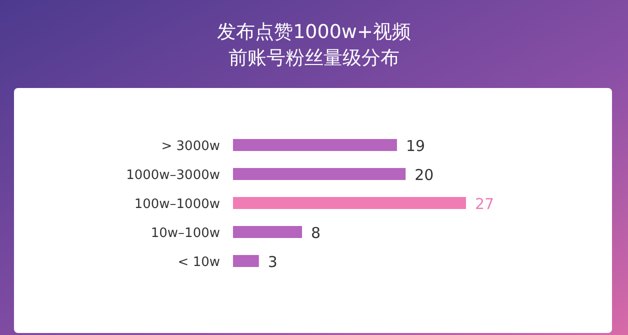 Image resolution: width=628 pixels, height=335 pixels. What do you see at coordinates (314, 45) in the screenshot?
I see `chart-title: 发布点赞1000w+视频前账号粉丝量级分布` at bounding box center [314, 45].